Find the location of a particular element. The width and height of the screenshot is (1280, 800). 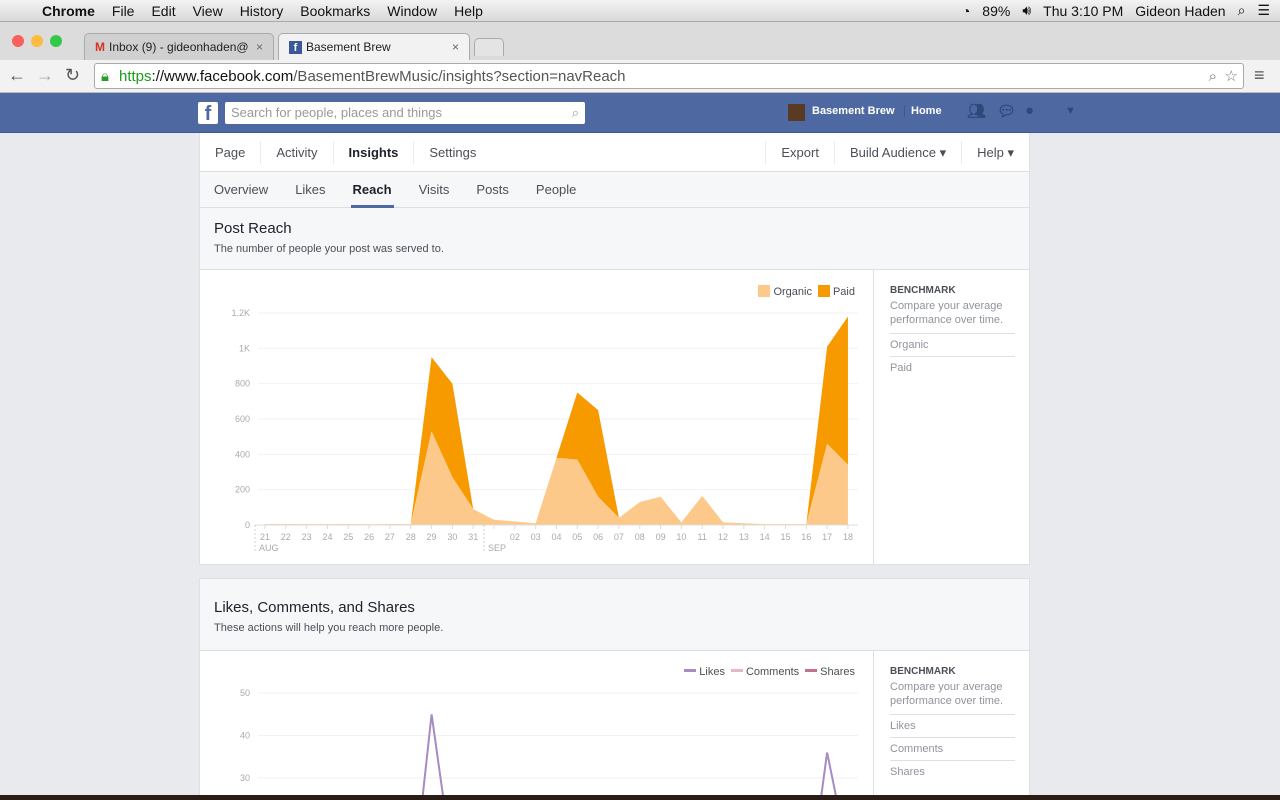

export-button: Export is located at coordinates (800, 152).